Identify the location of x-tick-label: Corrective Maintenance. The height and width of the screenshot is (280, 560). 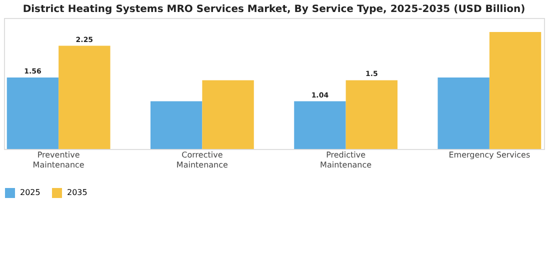
(202, 160).